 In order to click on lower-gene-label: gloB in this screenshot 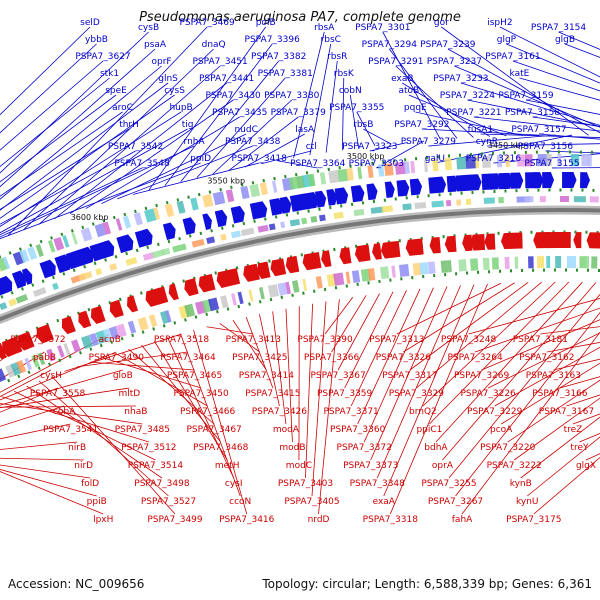, I will do `click(123, 376)`.